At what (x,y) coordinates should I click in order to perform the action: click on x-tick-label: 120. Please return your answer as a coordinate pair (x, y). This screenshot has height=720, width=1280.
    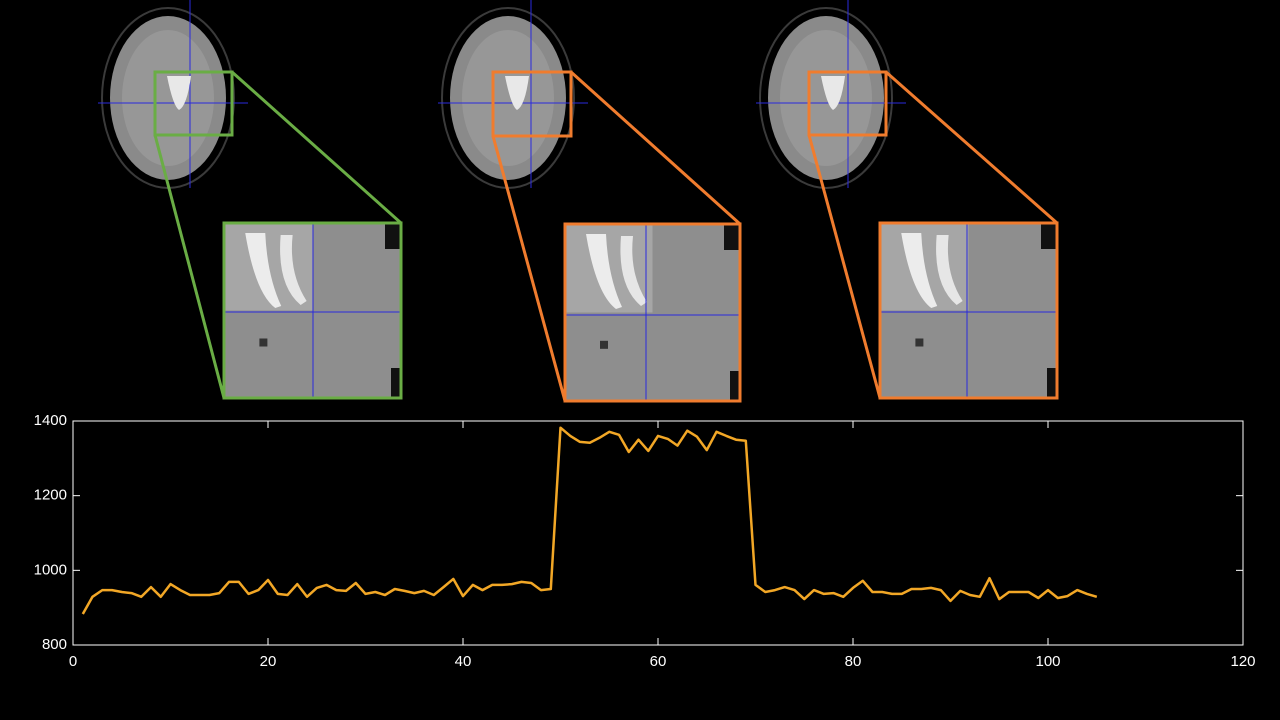
    Looking at the image, I should click on (1242, 661).